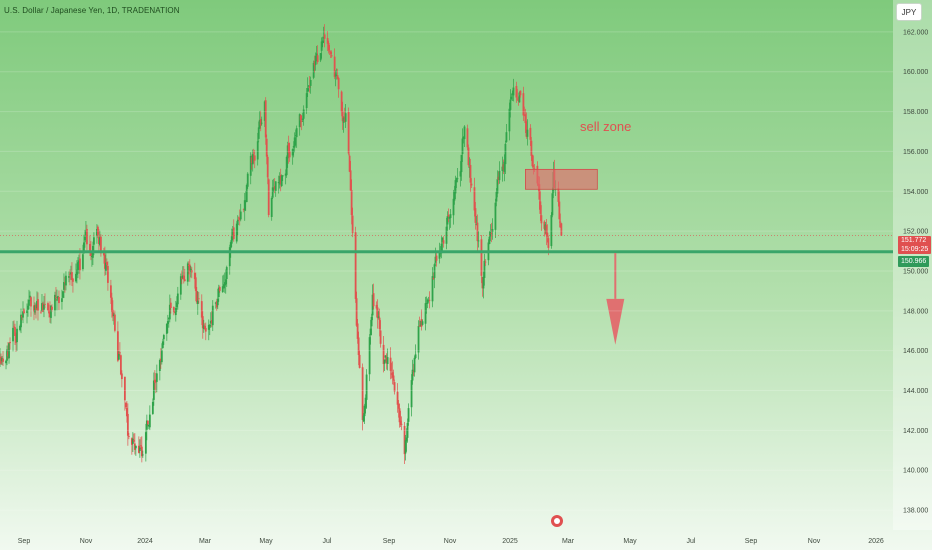  What do you see at coordinates (557, 521) in the screenshot?
I see `broker-logo-inner` at bounding box center [557, 521].